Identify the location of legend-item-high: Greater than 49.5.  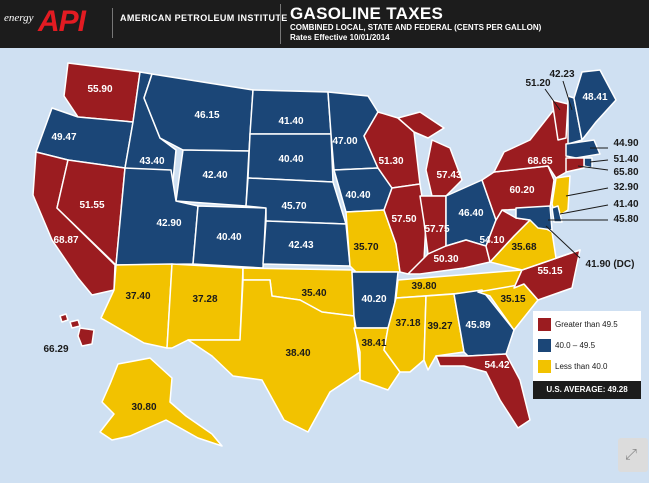
(578, 324).